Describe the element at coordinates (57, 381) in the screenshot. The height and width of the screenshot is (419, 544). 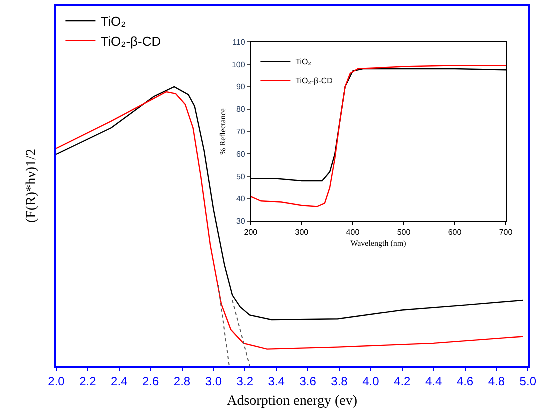
I see `x-tick-label: 2.0` at that location.